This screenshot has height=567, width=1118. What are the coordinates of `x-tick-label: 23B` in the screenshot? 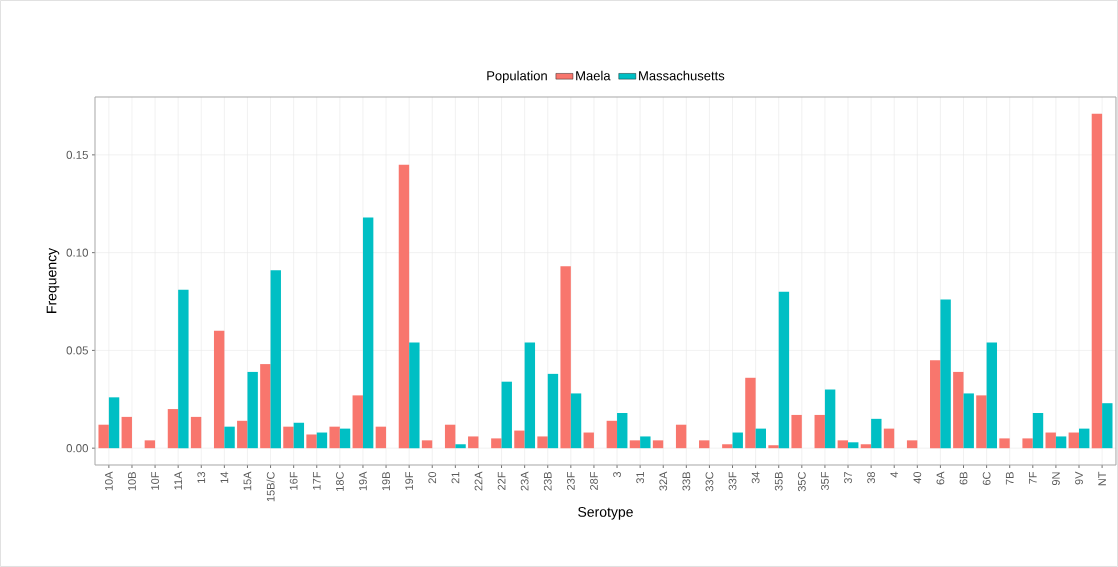 It's located at (547, 481).